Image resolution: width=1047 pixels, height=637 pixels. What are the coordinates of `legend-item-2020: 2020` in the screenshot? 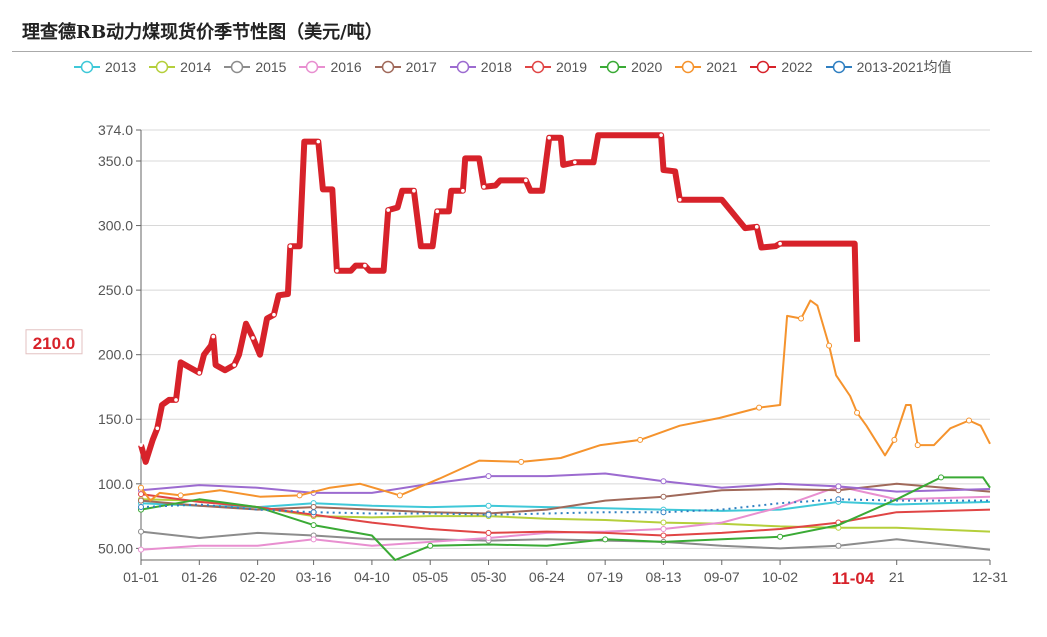 It's located at (631, 67).